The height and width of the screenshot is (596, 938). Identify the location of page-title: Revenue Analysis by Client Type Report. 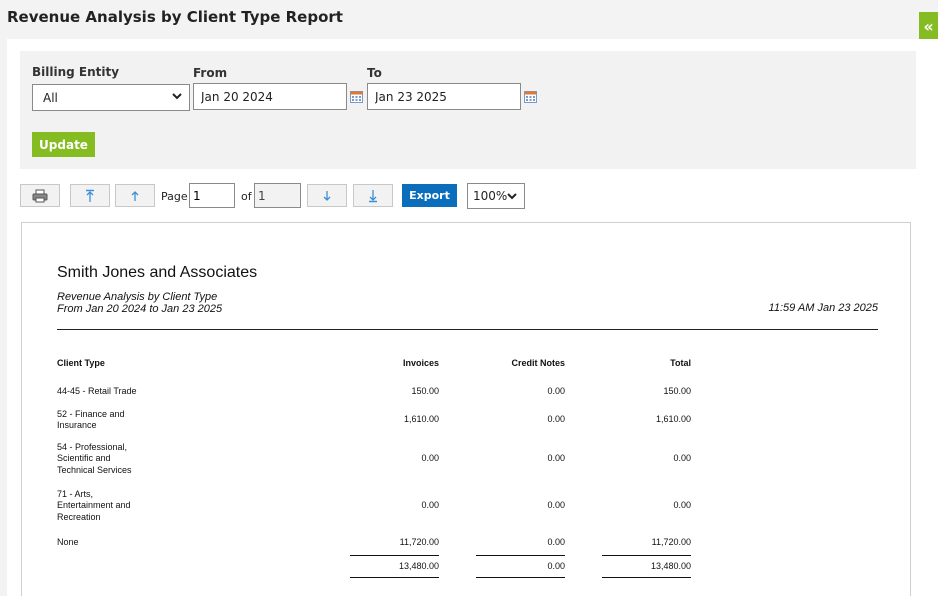
(175, 17).